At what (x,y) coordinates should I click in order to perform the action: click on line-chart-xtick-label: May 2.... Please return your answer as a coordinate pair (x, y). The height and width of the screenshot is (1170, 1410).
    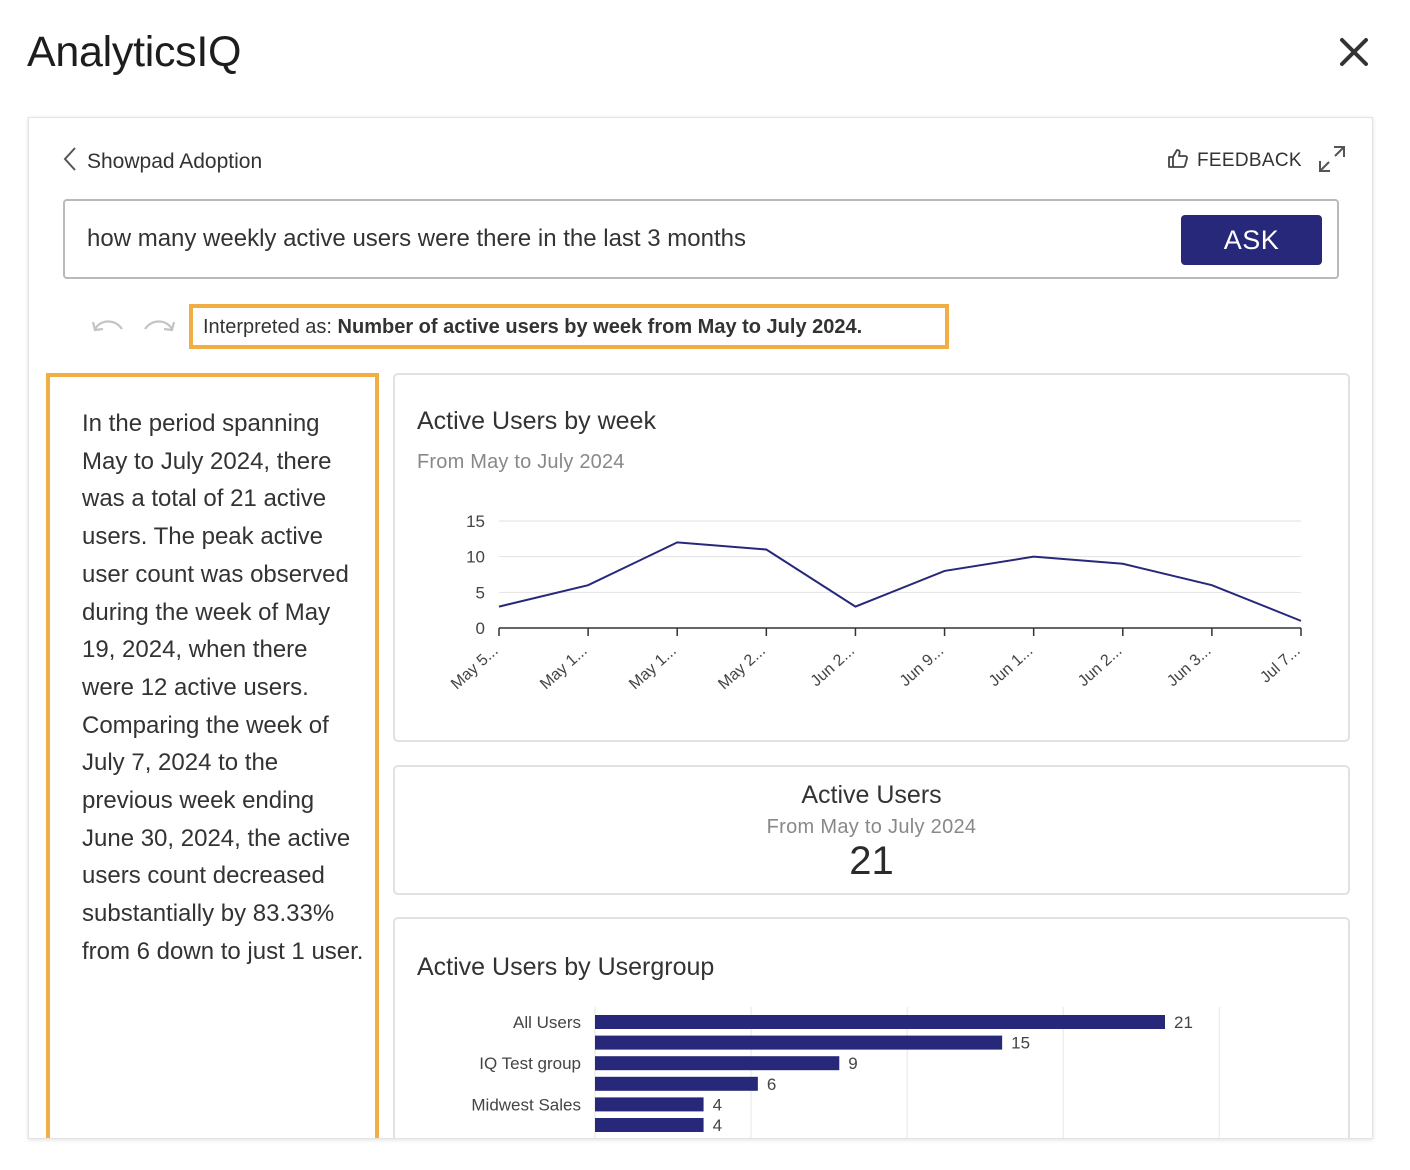
    Looking at the image, I should click on (742, 667).